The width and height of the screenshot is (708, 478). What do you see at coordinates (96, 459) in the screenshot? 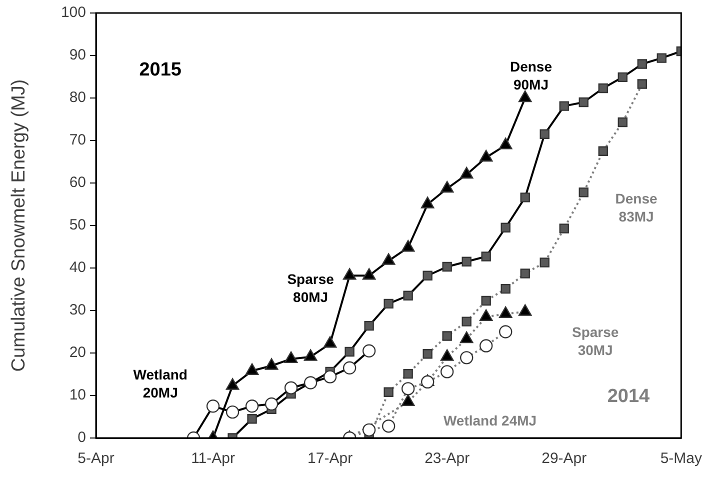
I see `x-tick-label: 5-Apr` at bounding box center [96, 459].